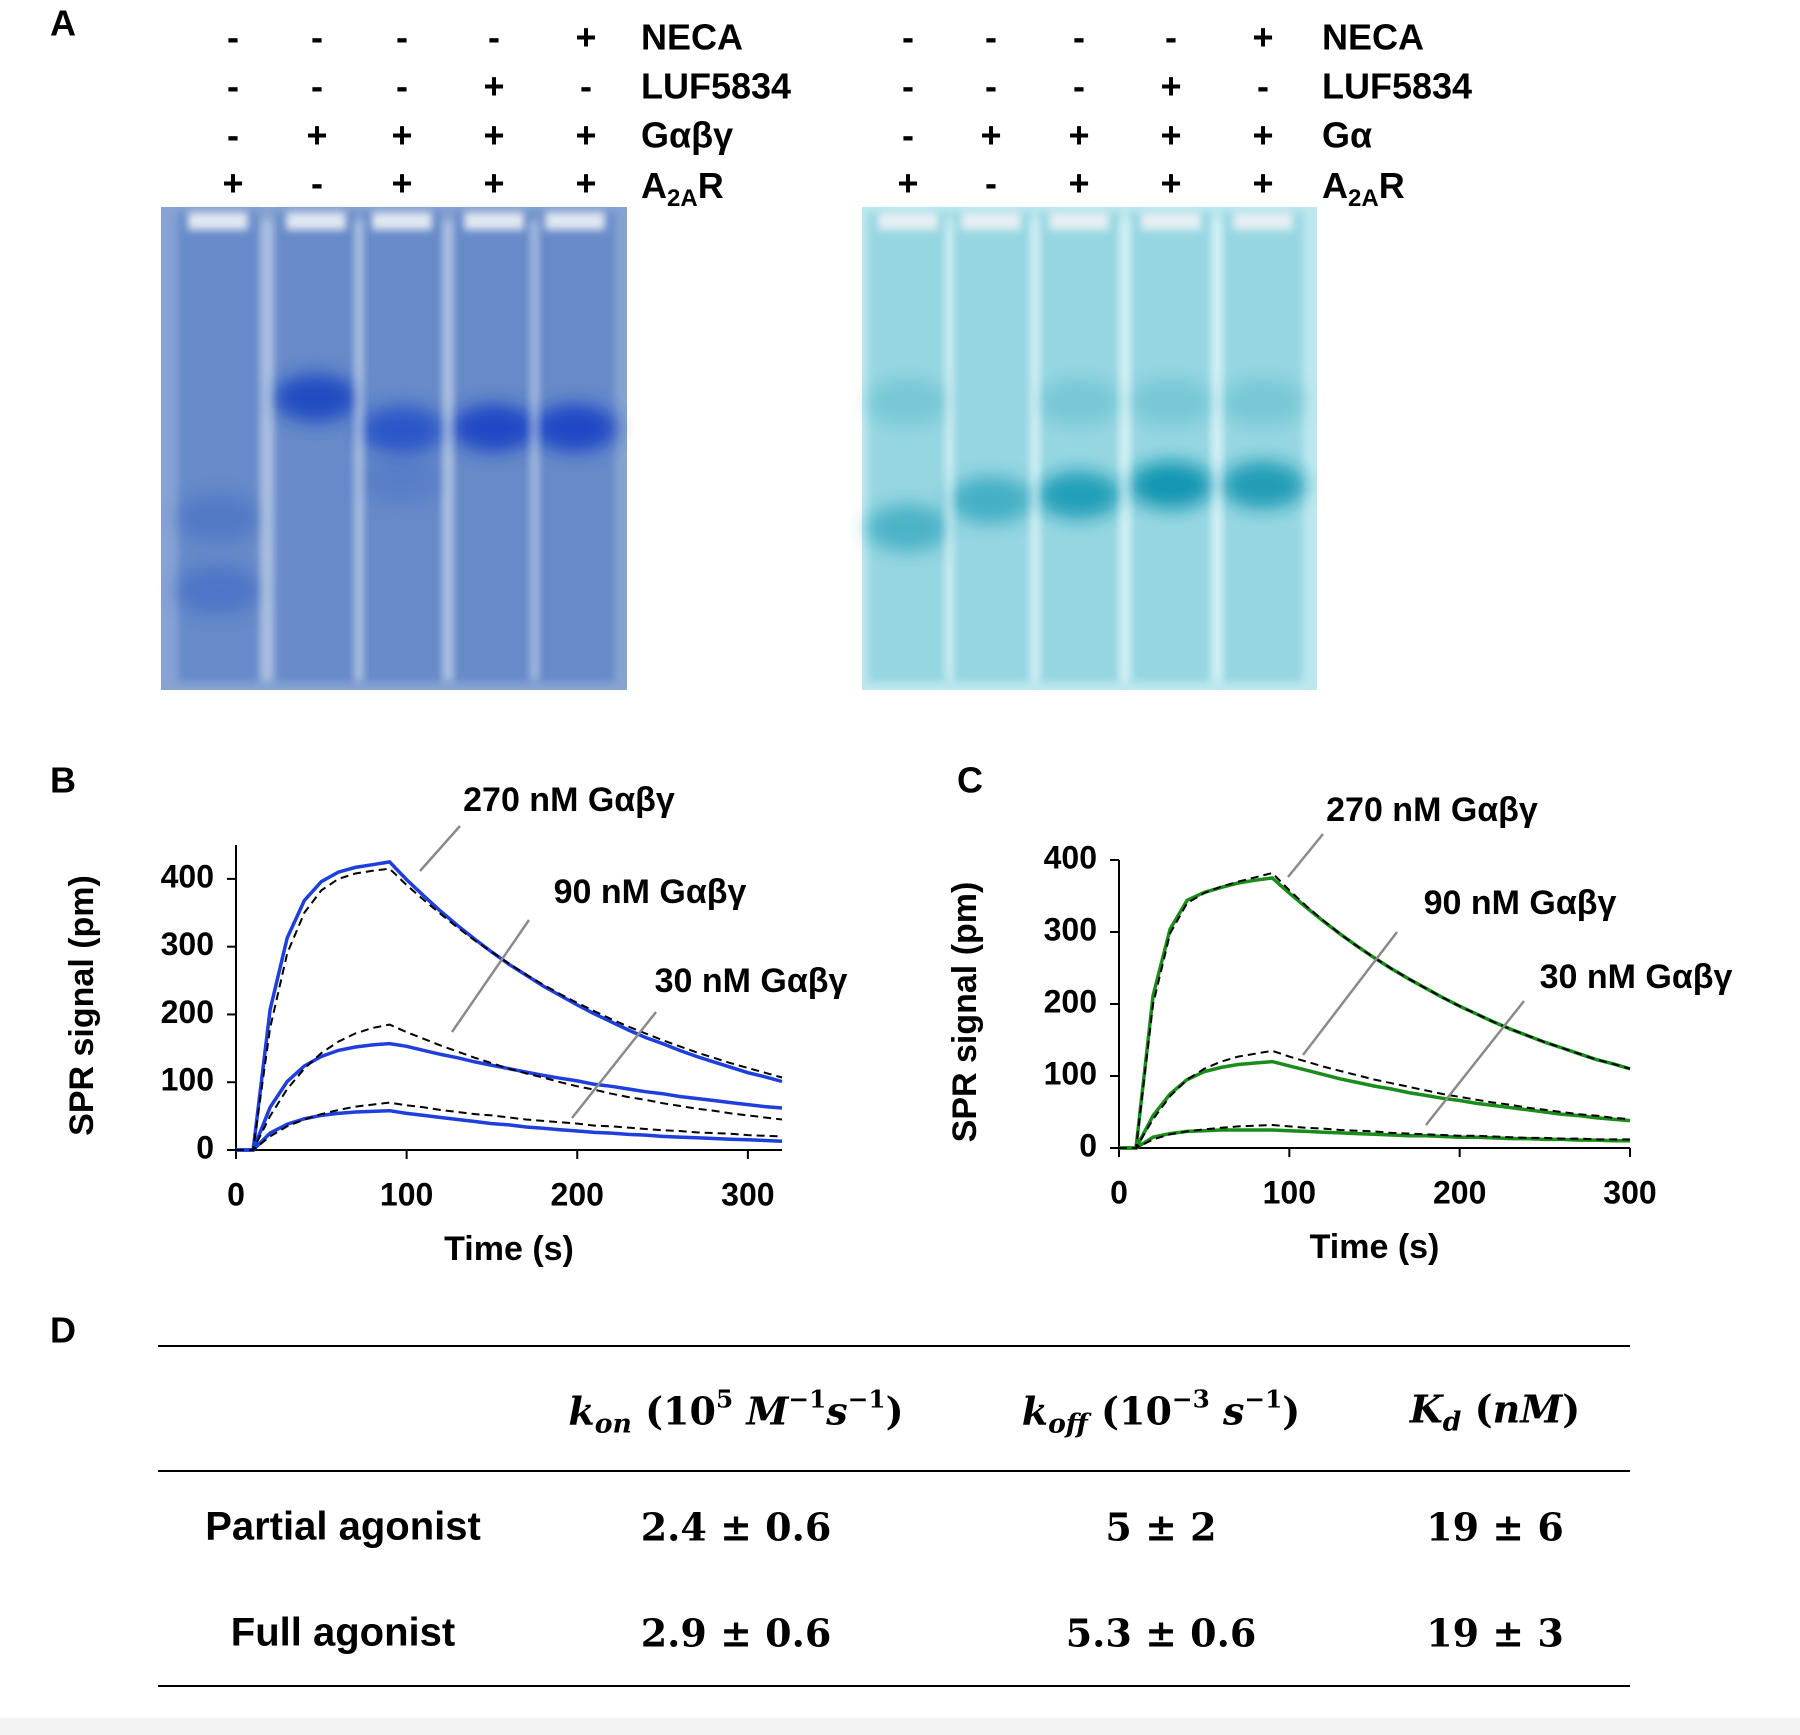 Image resolution: width=1800 pixels, height=1735 pixels. What do you see at coordinates (205, 1147) in the screenshot?
I see `y-tick-label: 0` at bounding box center [205, 1147].